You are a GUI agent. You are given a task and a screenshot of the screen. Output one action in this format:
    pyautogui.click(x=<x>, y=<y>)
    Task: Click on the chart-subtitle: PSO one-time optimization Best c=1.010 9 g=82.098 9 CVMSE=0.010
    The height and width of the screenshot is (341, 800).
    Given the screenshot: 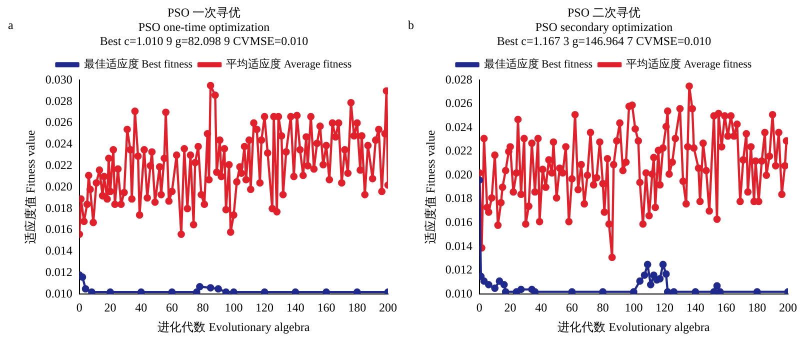 What is the action you would take?
    pyautogui.click(x=204, y=34)
    